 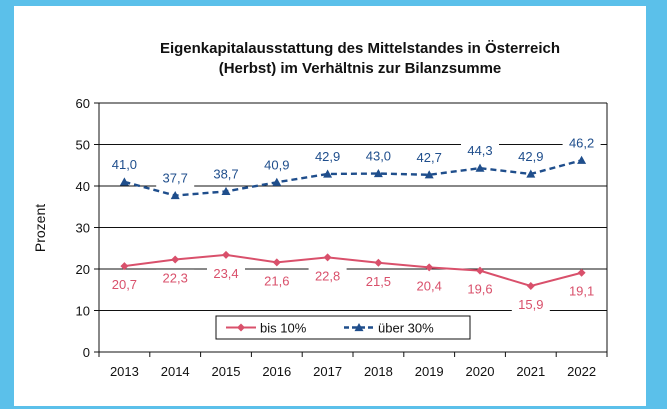 I want to click on data-label: 21,6, so click(x=276, y=280).